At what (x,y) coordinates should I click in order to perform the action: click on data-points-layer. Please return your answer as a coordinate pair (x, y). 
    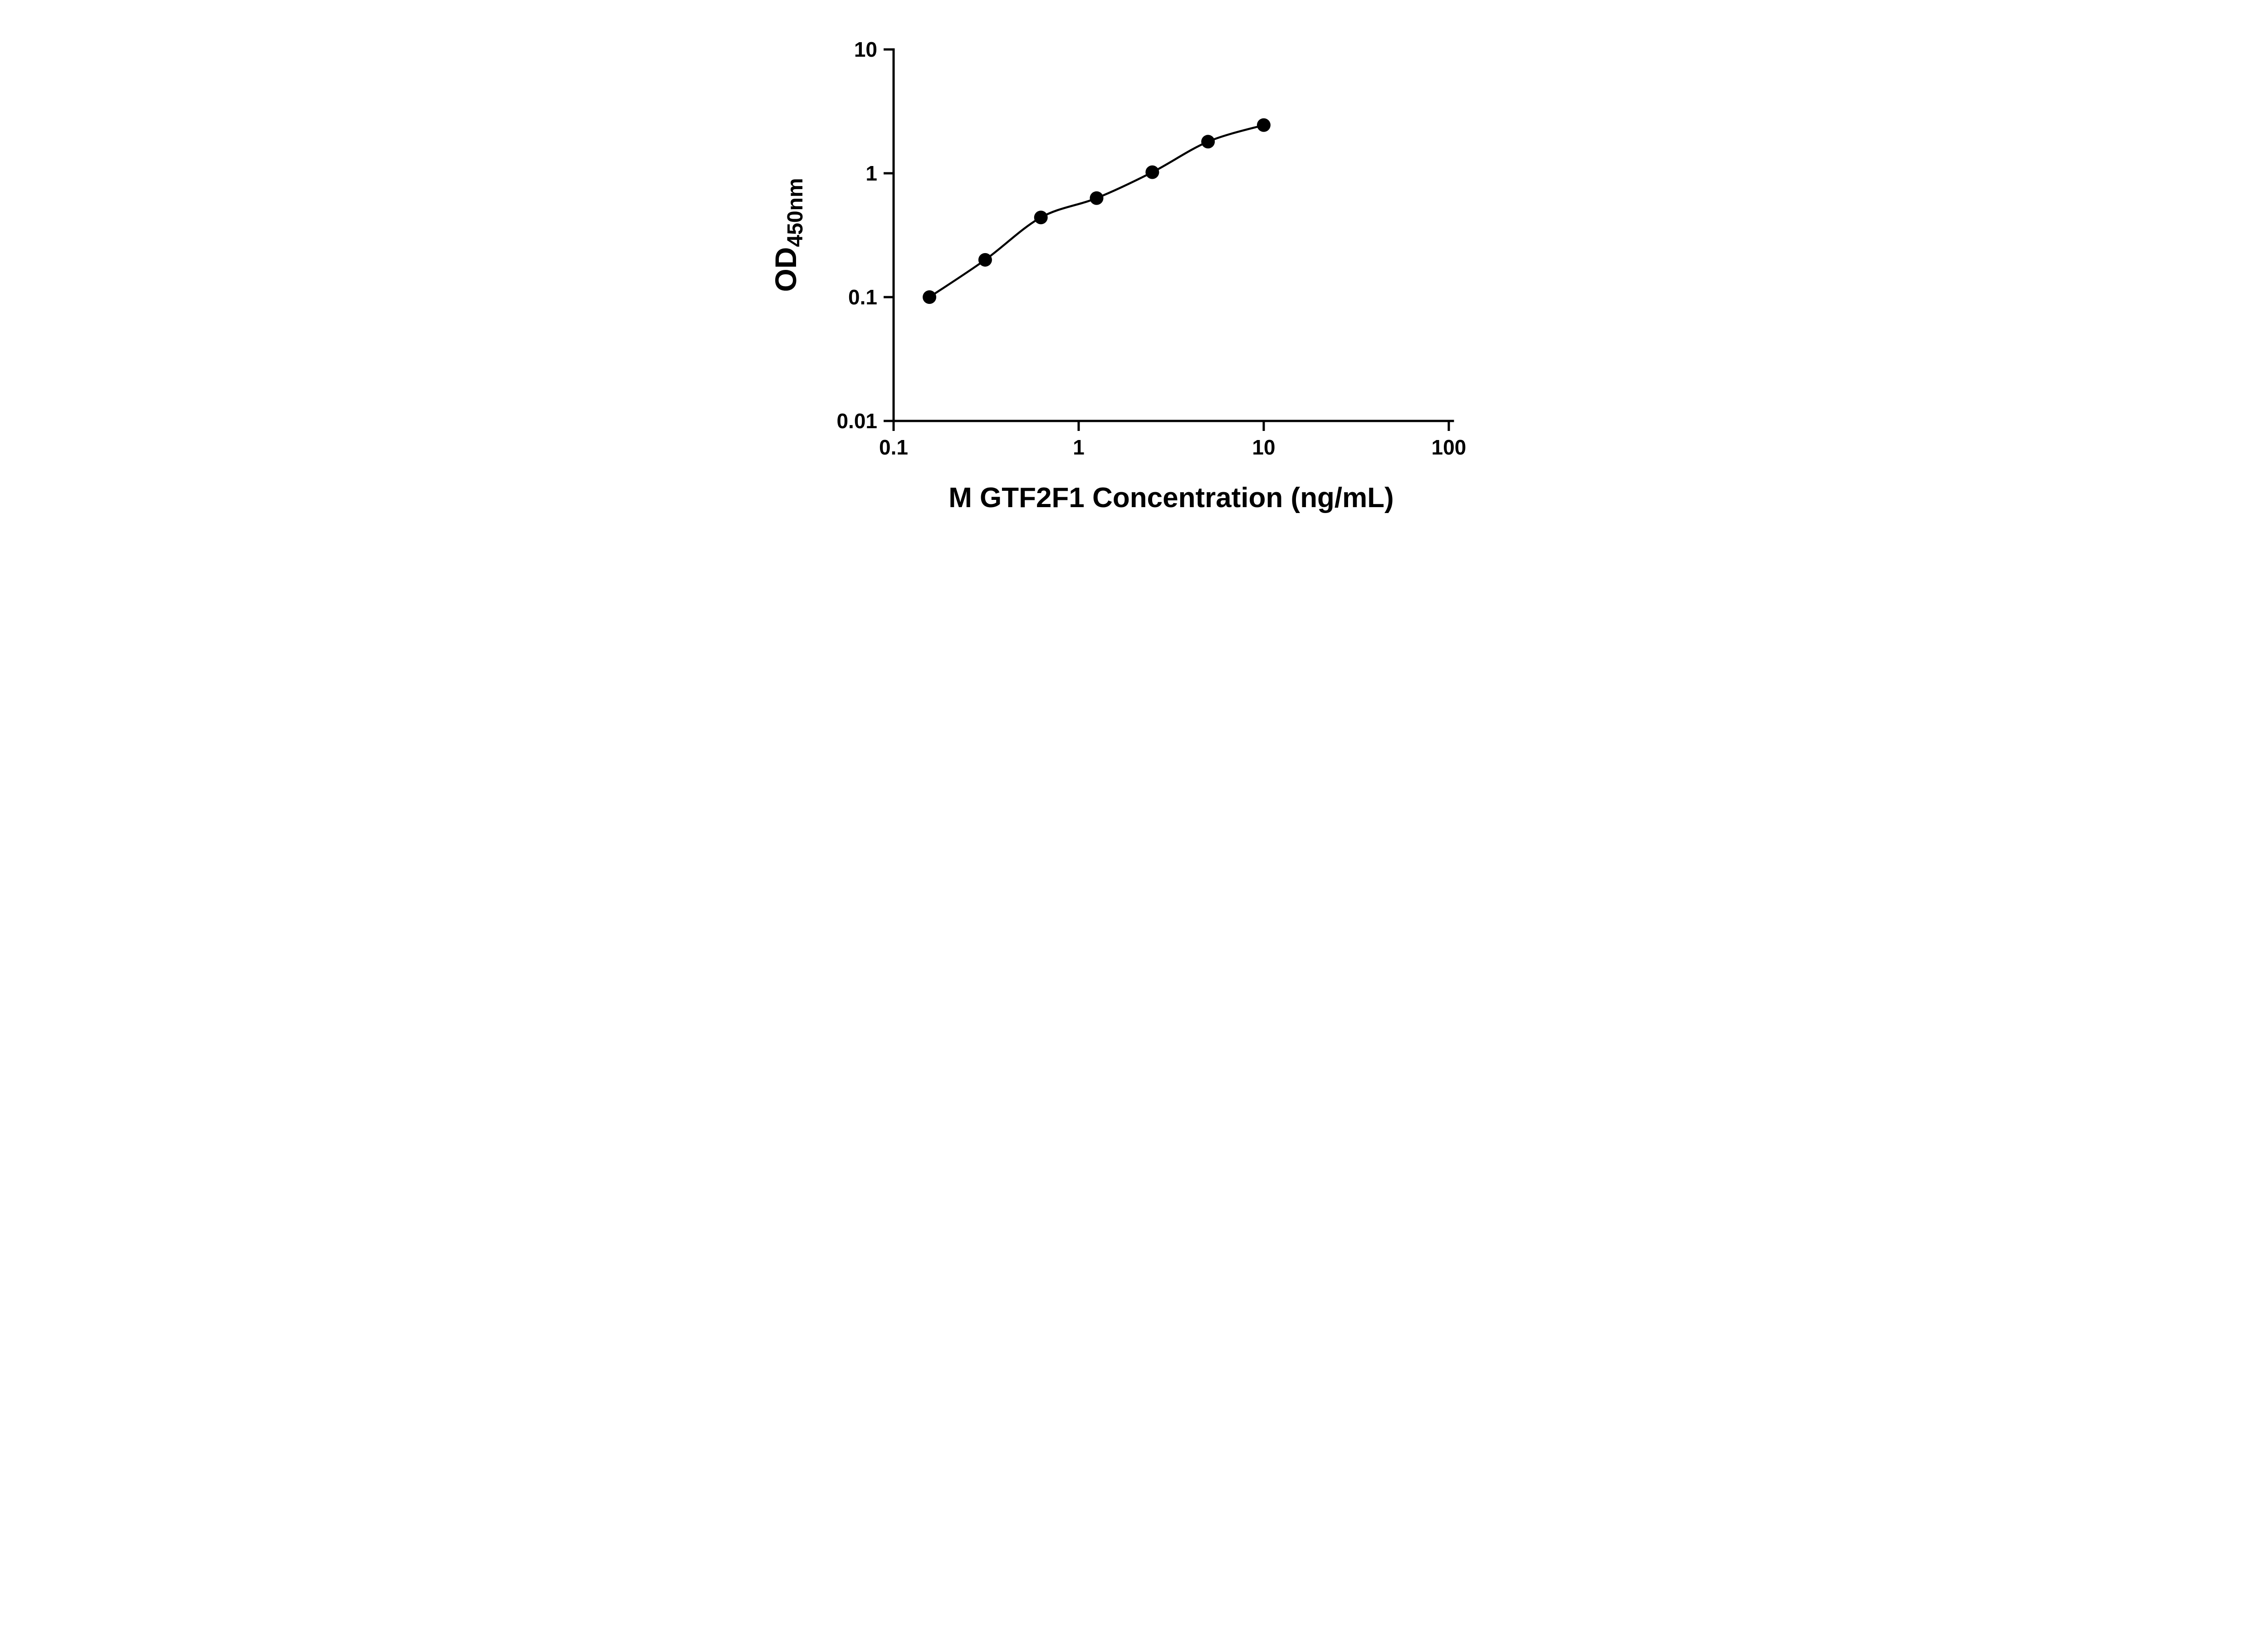
    Looking at the image, I should click on (1097, 211).